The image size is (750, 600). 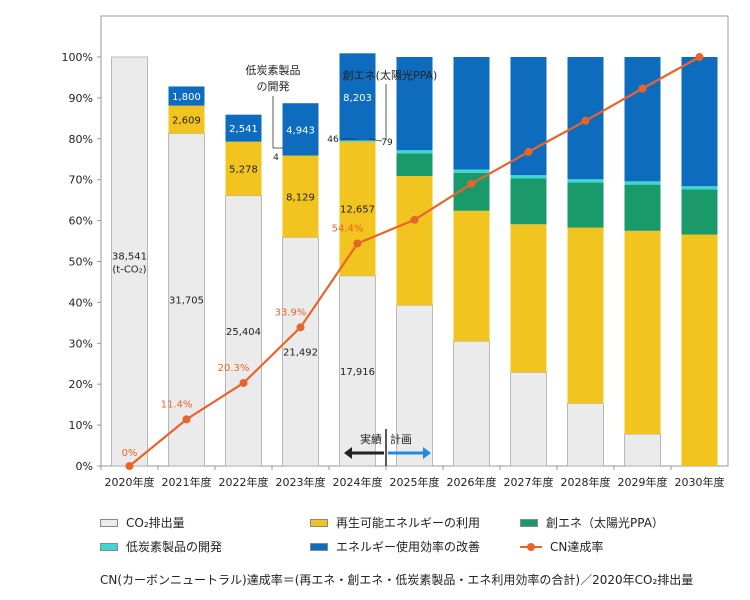 I want to click on bar-value-label: 2,609, so click(x=186, y=121).